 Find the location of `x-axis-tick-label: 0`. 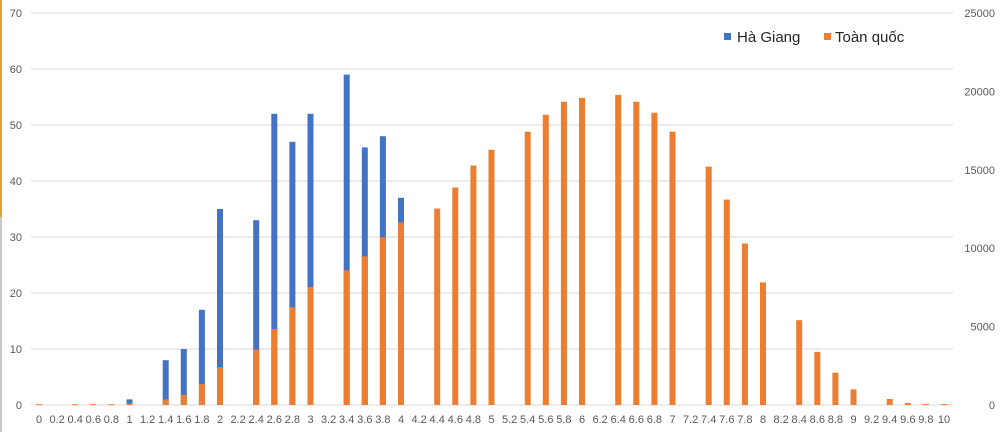

x-axis-tick-label: 0 is located at coordinates (39, 420).